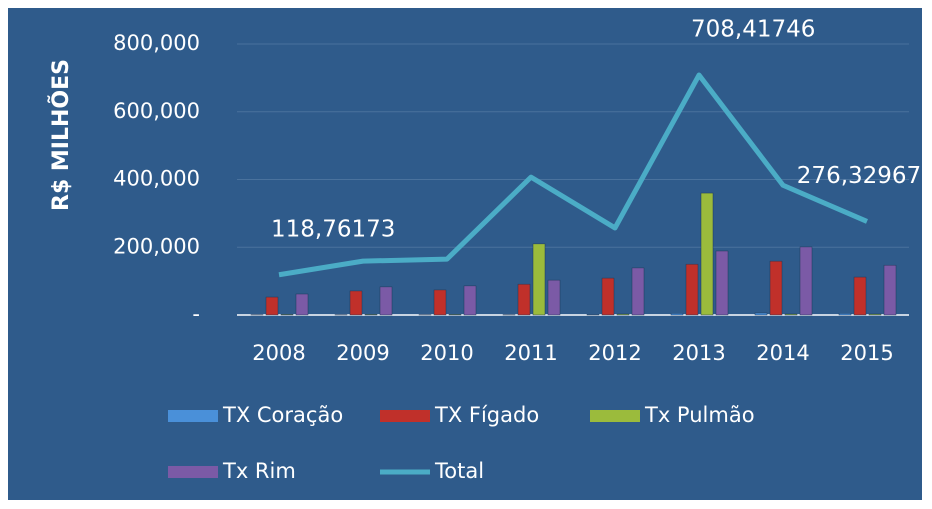 The height and width of the screenshot is (509, 932). I want to click on data-label: 708,41746, so click(753, 30).